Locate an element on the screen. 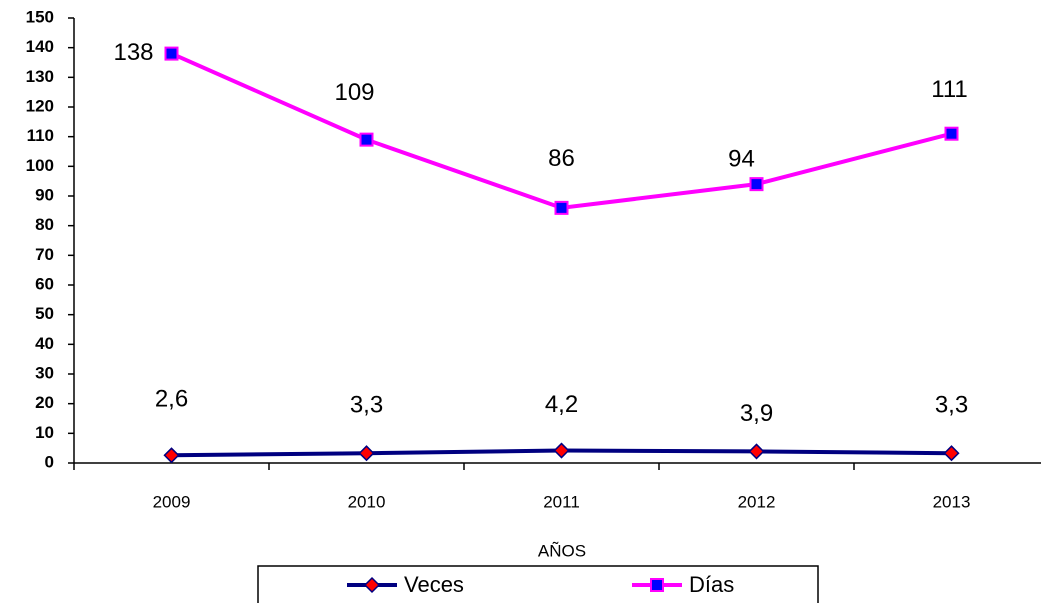 This screenshot has height=603, width=1042. x-tick-label: 2009 is located at coordinates (172, 501).